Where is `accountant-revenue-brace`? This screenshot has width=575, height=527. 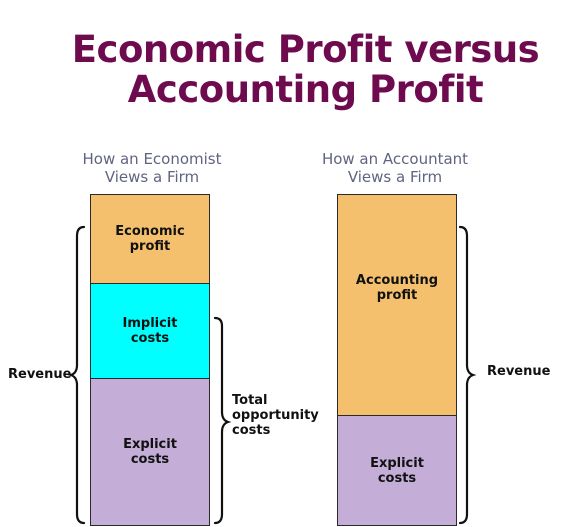 accountant-revenue-brace is located at coordinates (467, 375).